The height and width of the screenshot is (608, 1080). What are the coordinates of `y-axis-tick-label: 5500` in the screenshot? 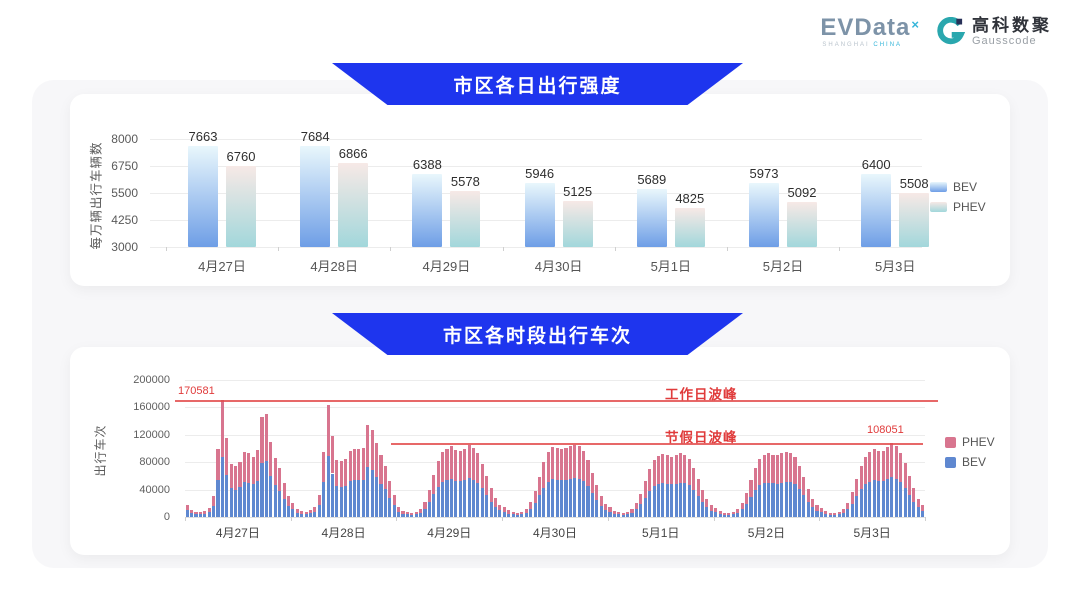 It's located at (124, 193).